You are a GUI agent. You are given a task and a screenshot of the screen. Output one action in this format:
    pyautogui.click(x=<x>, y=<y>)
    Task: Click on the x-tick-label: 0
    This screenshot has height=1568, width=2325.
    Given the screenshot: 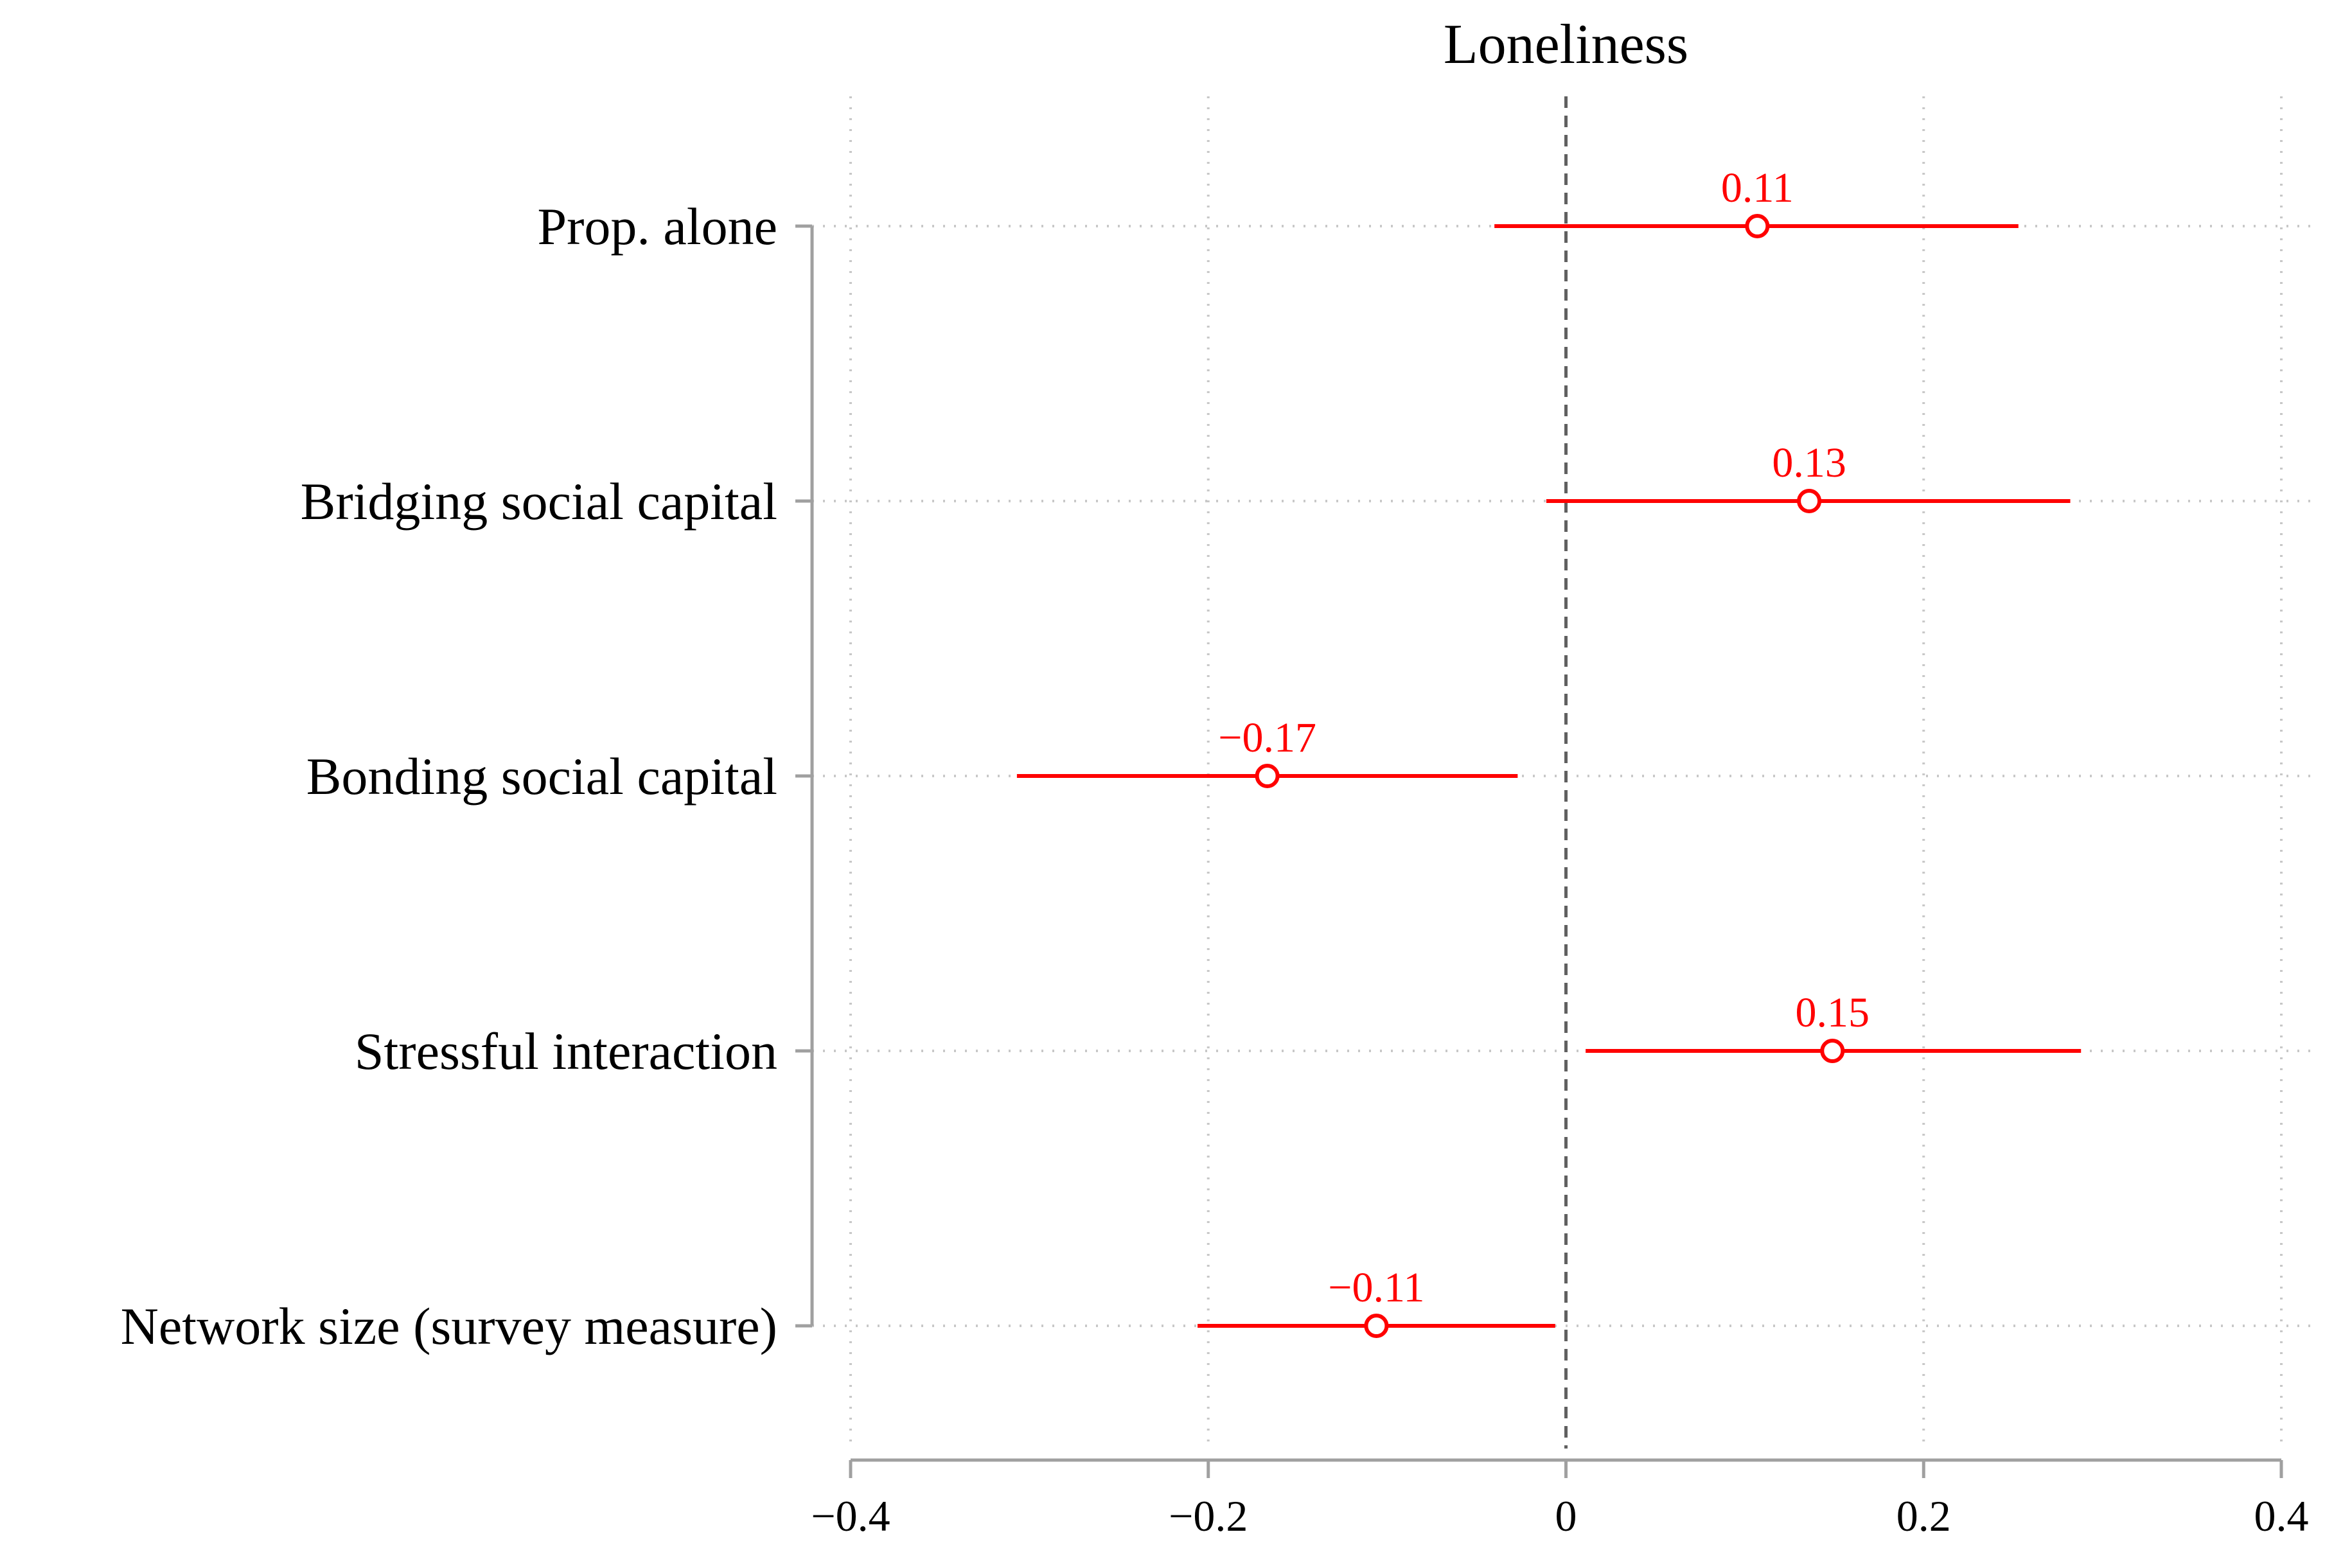 What is the action you would take?
    pyautogui.click(x=1566, y=1516)
    